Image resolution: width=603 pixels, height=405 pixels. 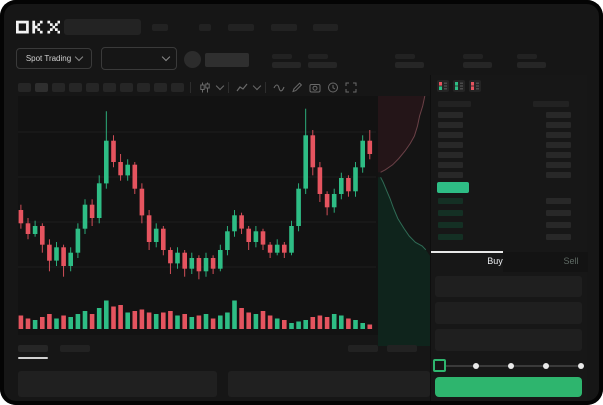 I want to click on volume-chart, so click(x=197, y=312).